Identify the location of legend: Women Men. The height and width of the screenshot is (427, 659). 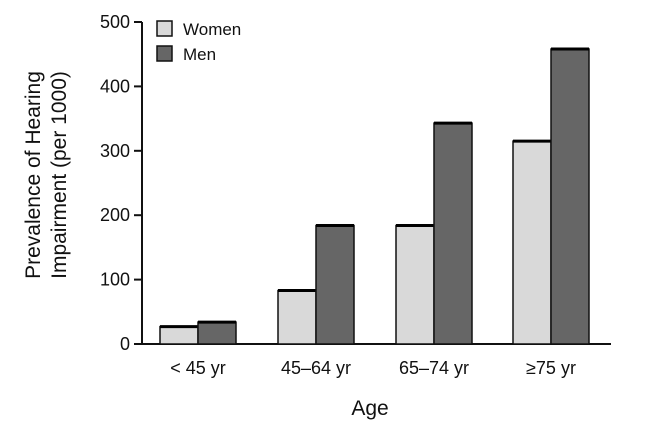
(198, 42).